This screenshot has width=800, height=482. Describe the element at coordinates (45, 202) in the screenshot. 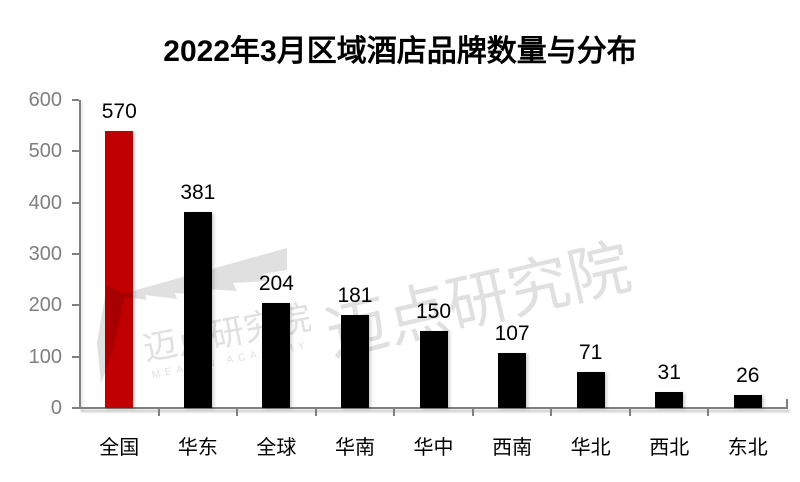

I see `y-axis-tick-label: 400` at that location.